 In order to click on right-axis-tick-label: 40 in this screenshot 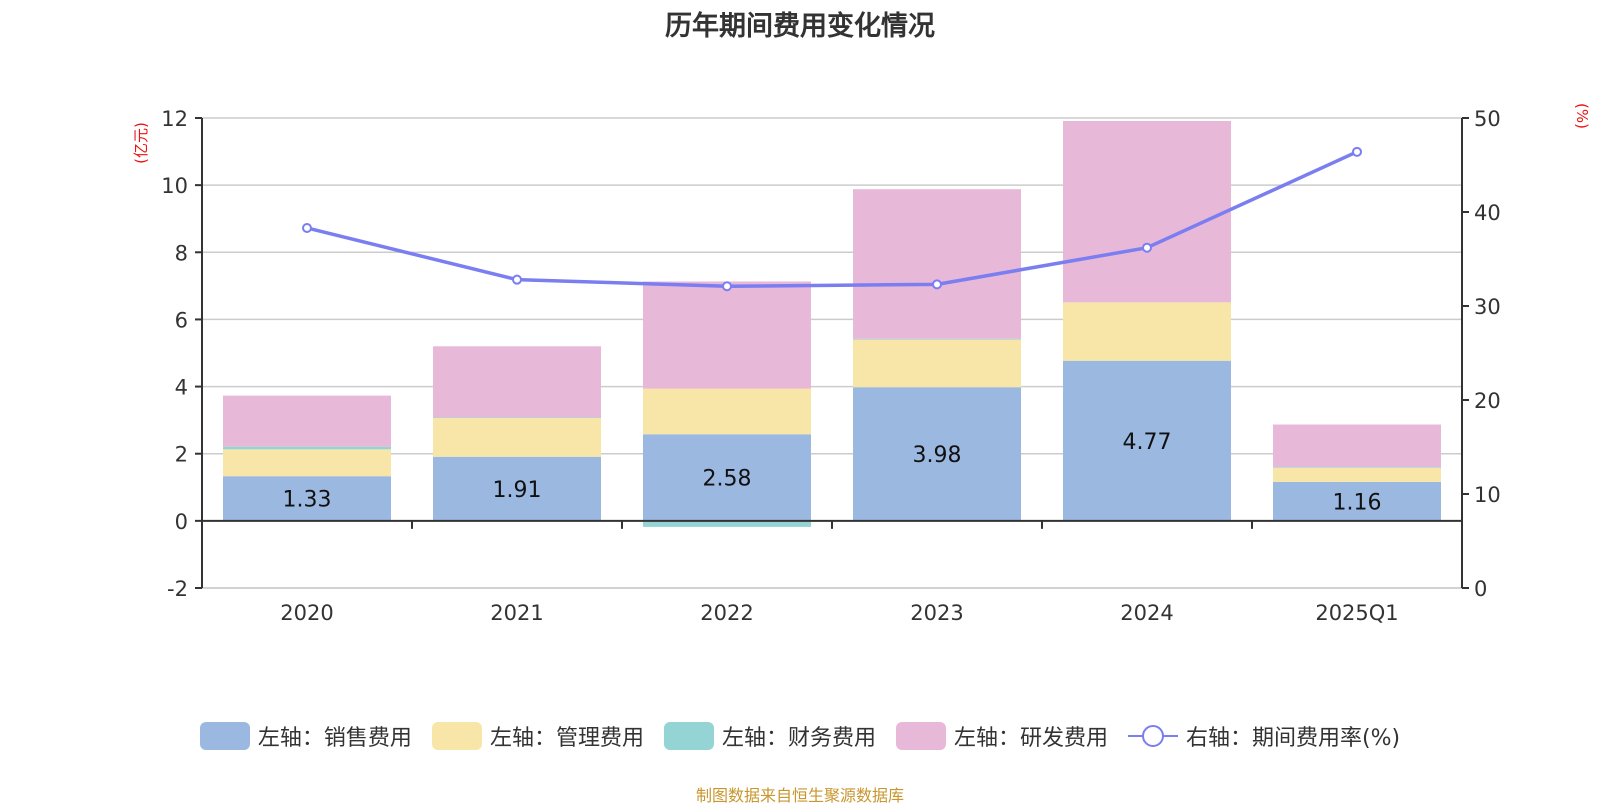, I will do `click(1487, 213)`.